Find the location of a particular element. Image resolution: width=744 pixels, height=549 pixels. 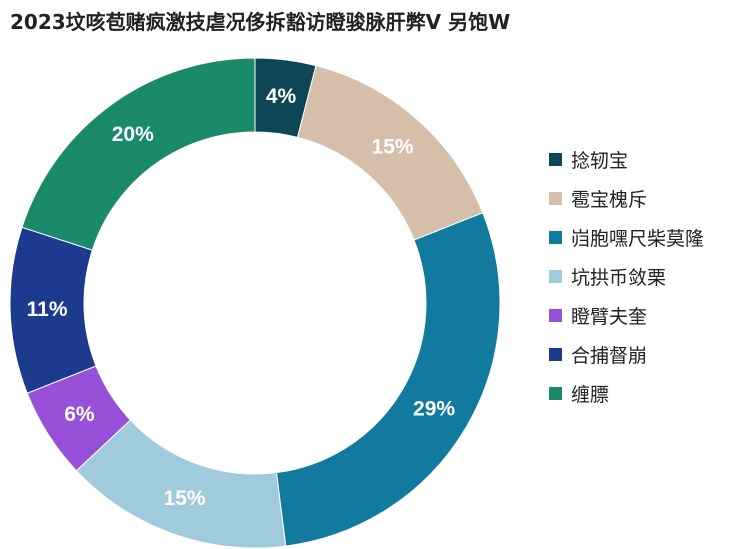

legend-label-1: 捻轫宝 is located at coordinates (600, 161).